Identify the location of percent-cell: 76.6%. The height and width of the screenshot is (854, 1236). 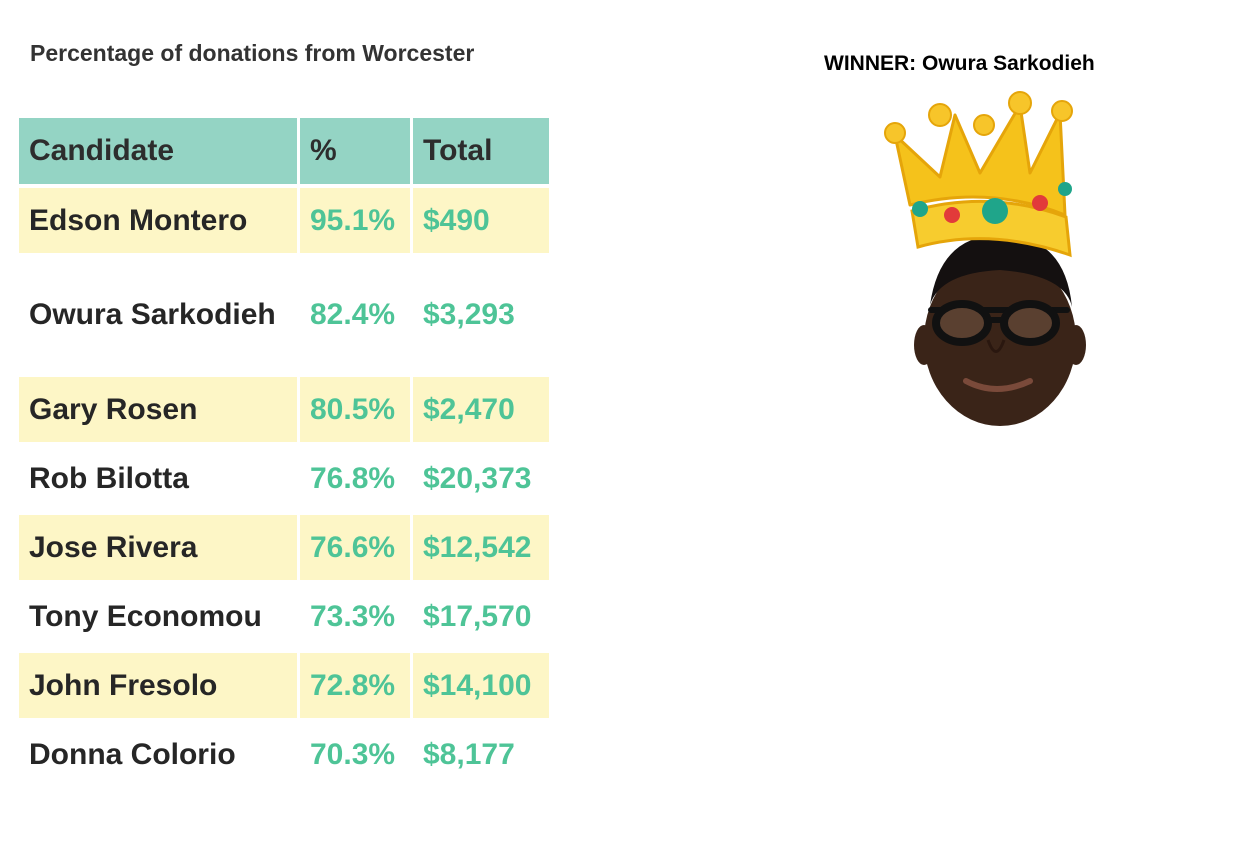
(355, 547).